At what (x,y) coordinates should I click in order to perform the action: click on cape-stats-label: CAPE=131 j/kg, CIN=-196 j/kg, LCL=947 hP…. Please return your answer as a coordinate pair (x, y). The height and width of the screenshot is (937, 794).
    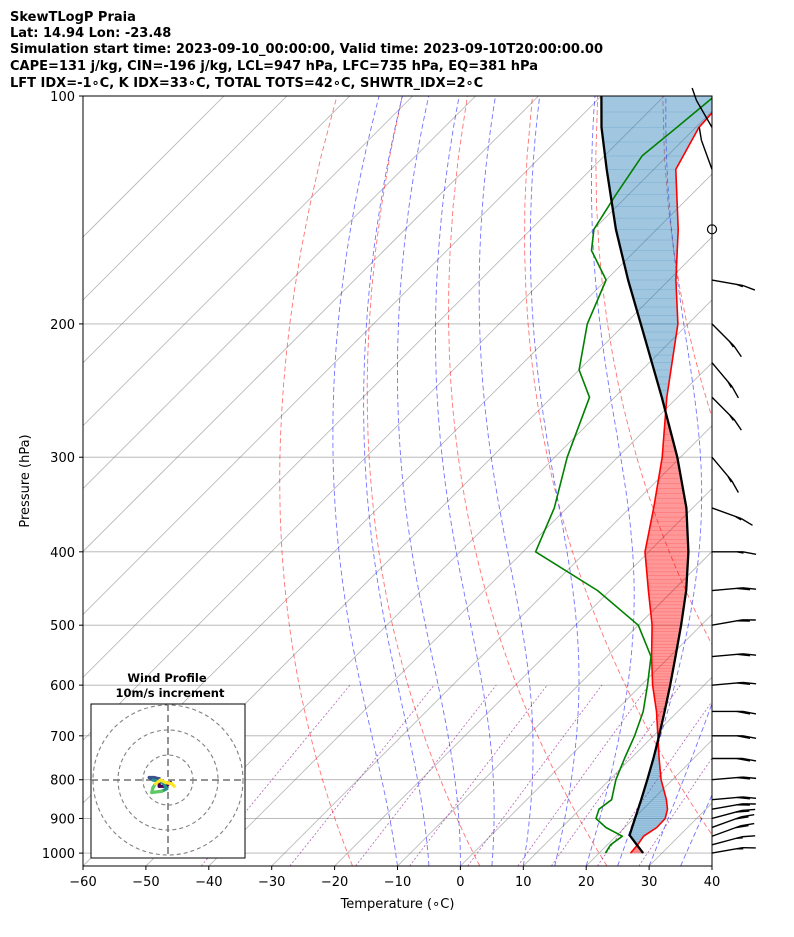
    Looking at the image, I should click on (274, 66).